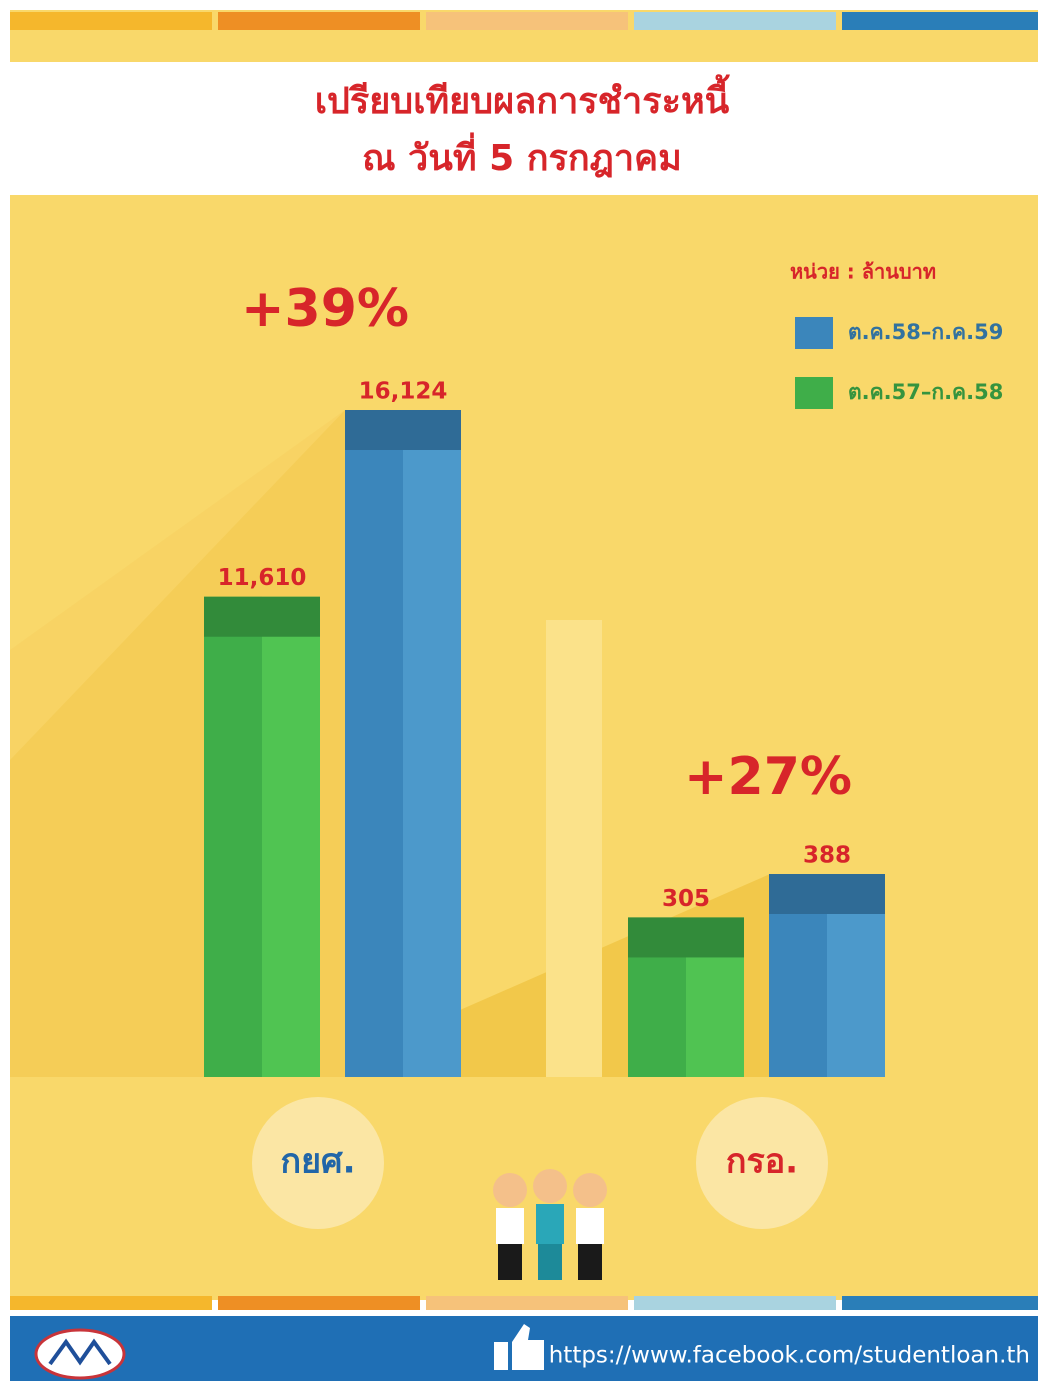 The width and height of the screenshot is (1038, 1381). I want to click on title-line: ณ วันที่ 5 กรกฎาคม, so click(522, 155).